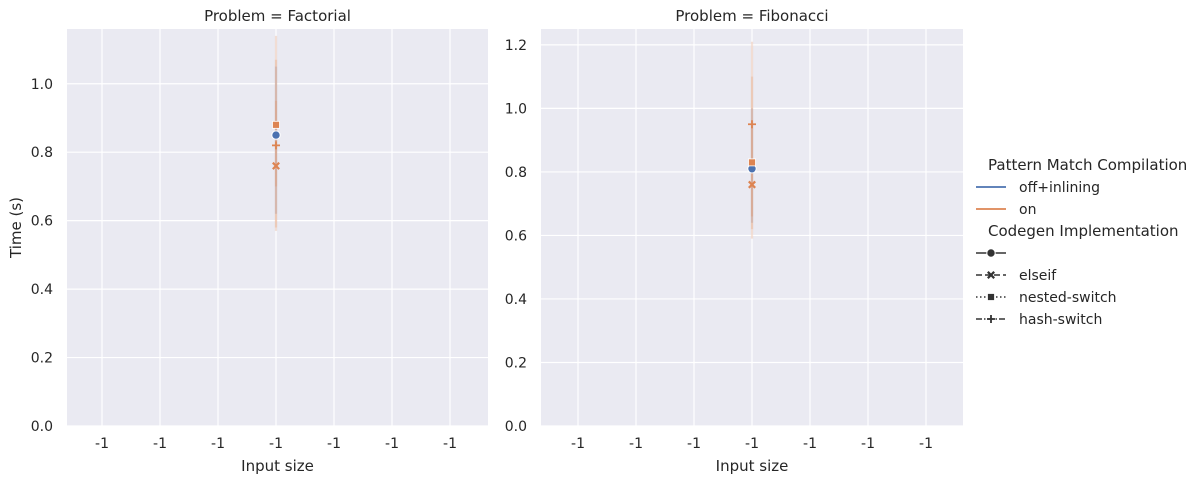  Describe the element at coordinates (991, 253) in the screenshot. I see `legend-marker-circle` at that location.